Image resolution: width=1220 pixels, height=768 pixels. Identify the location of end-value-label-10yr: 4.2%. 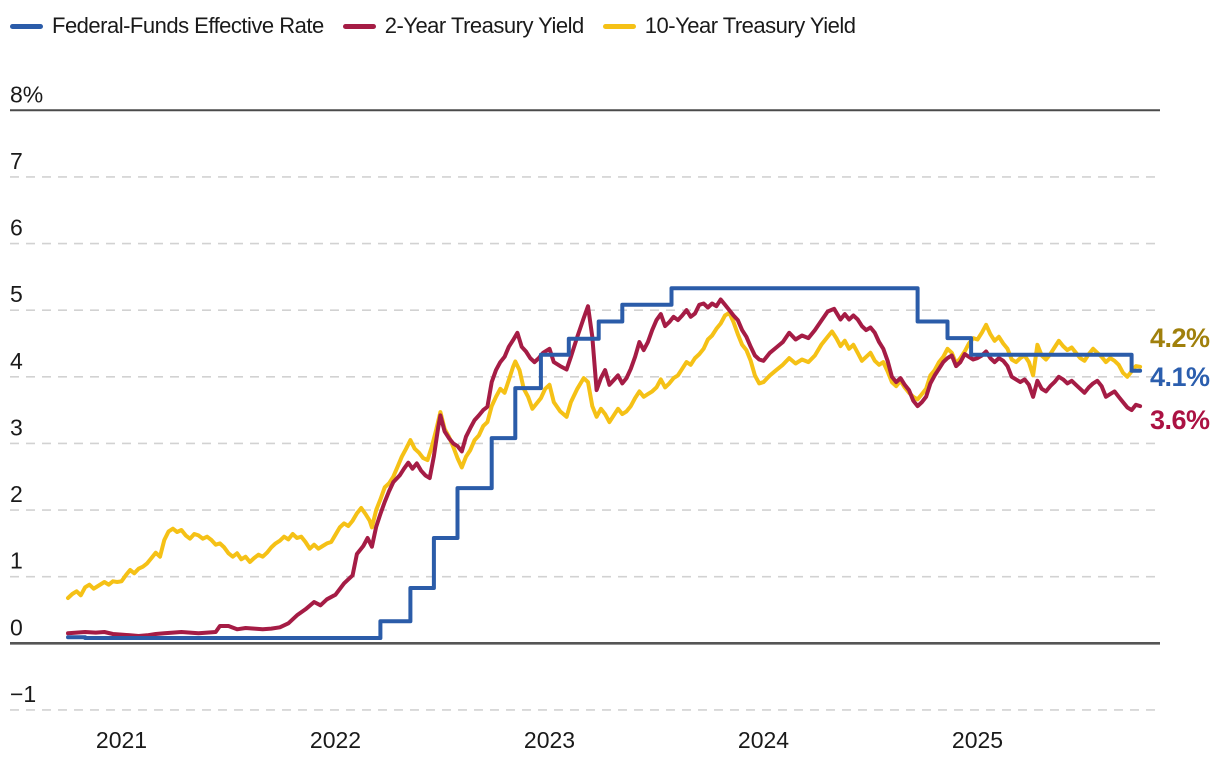
(1180, 338).